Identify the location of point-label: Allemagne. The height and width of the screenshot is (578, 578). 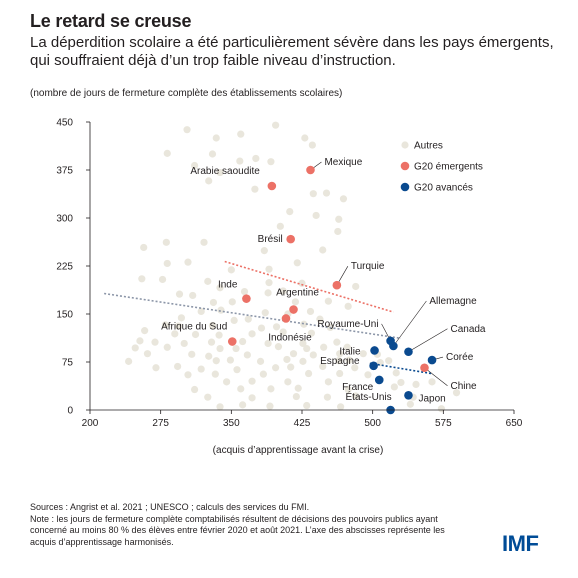
(453, 301).